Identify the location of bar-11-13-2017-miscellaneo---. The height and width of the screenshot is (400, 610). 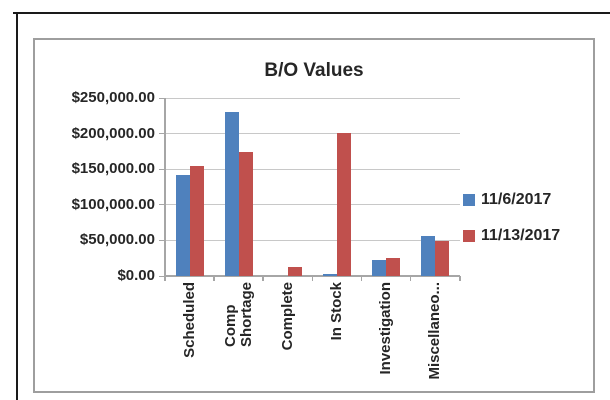
(442, 258).